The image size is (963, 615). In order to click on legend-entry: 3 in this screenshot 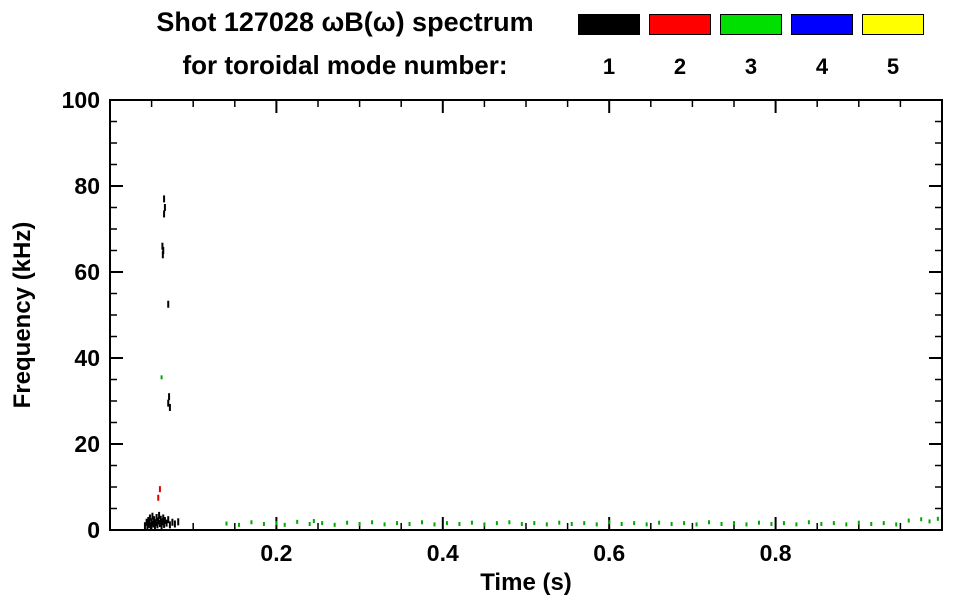, I will do `click(751, 46)`.